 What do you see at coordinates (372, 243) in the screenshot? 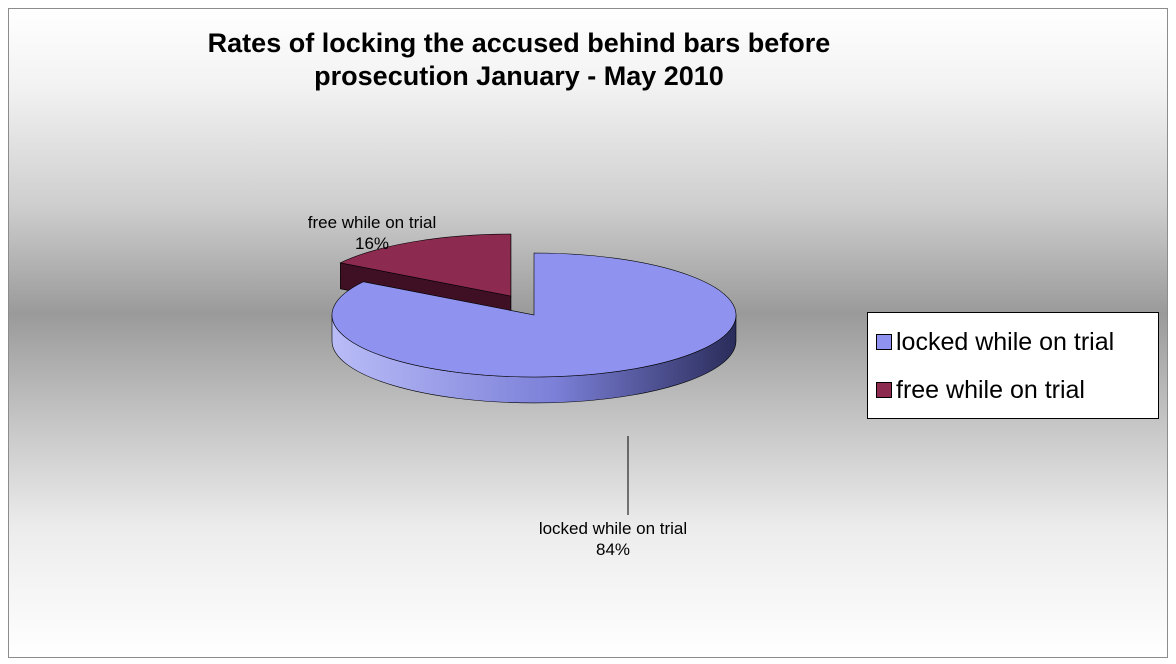
I see `data-label-free-value: 16%` at bounding box center [372, 243].